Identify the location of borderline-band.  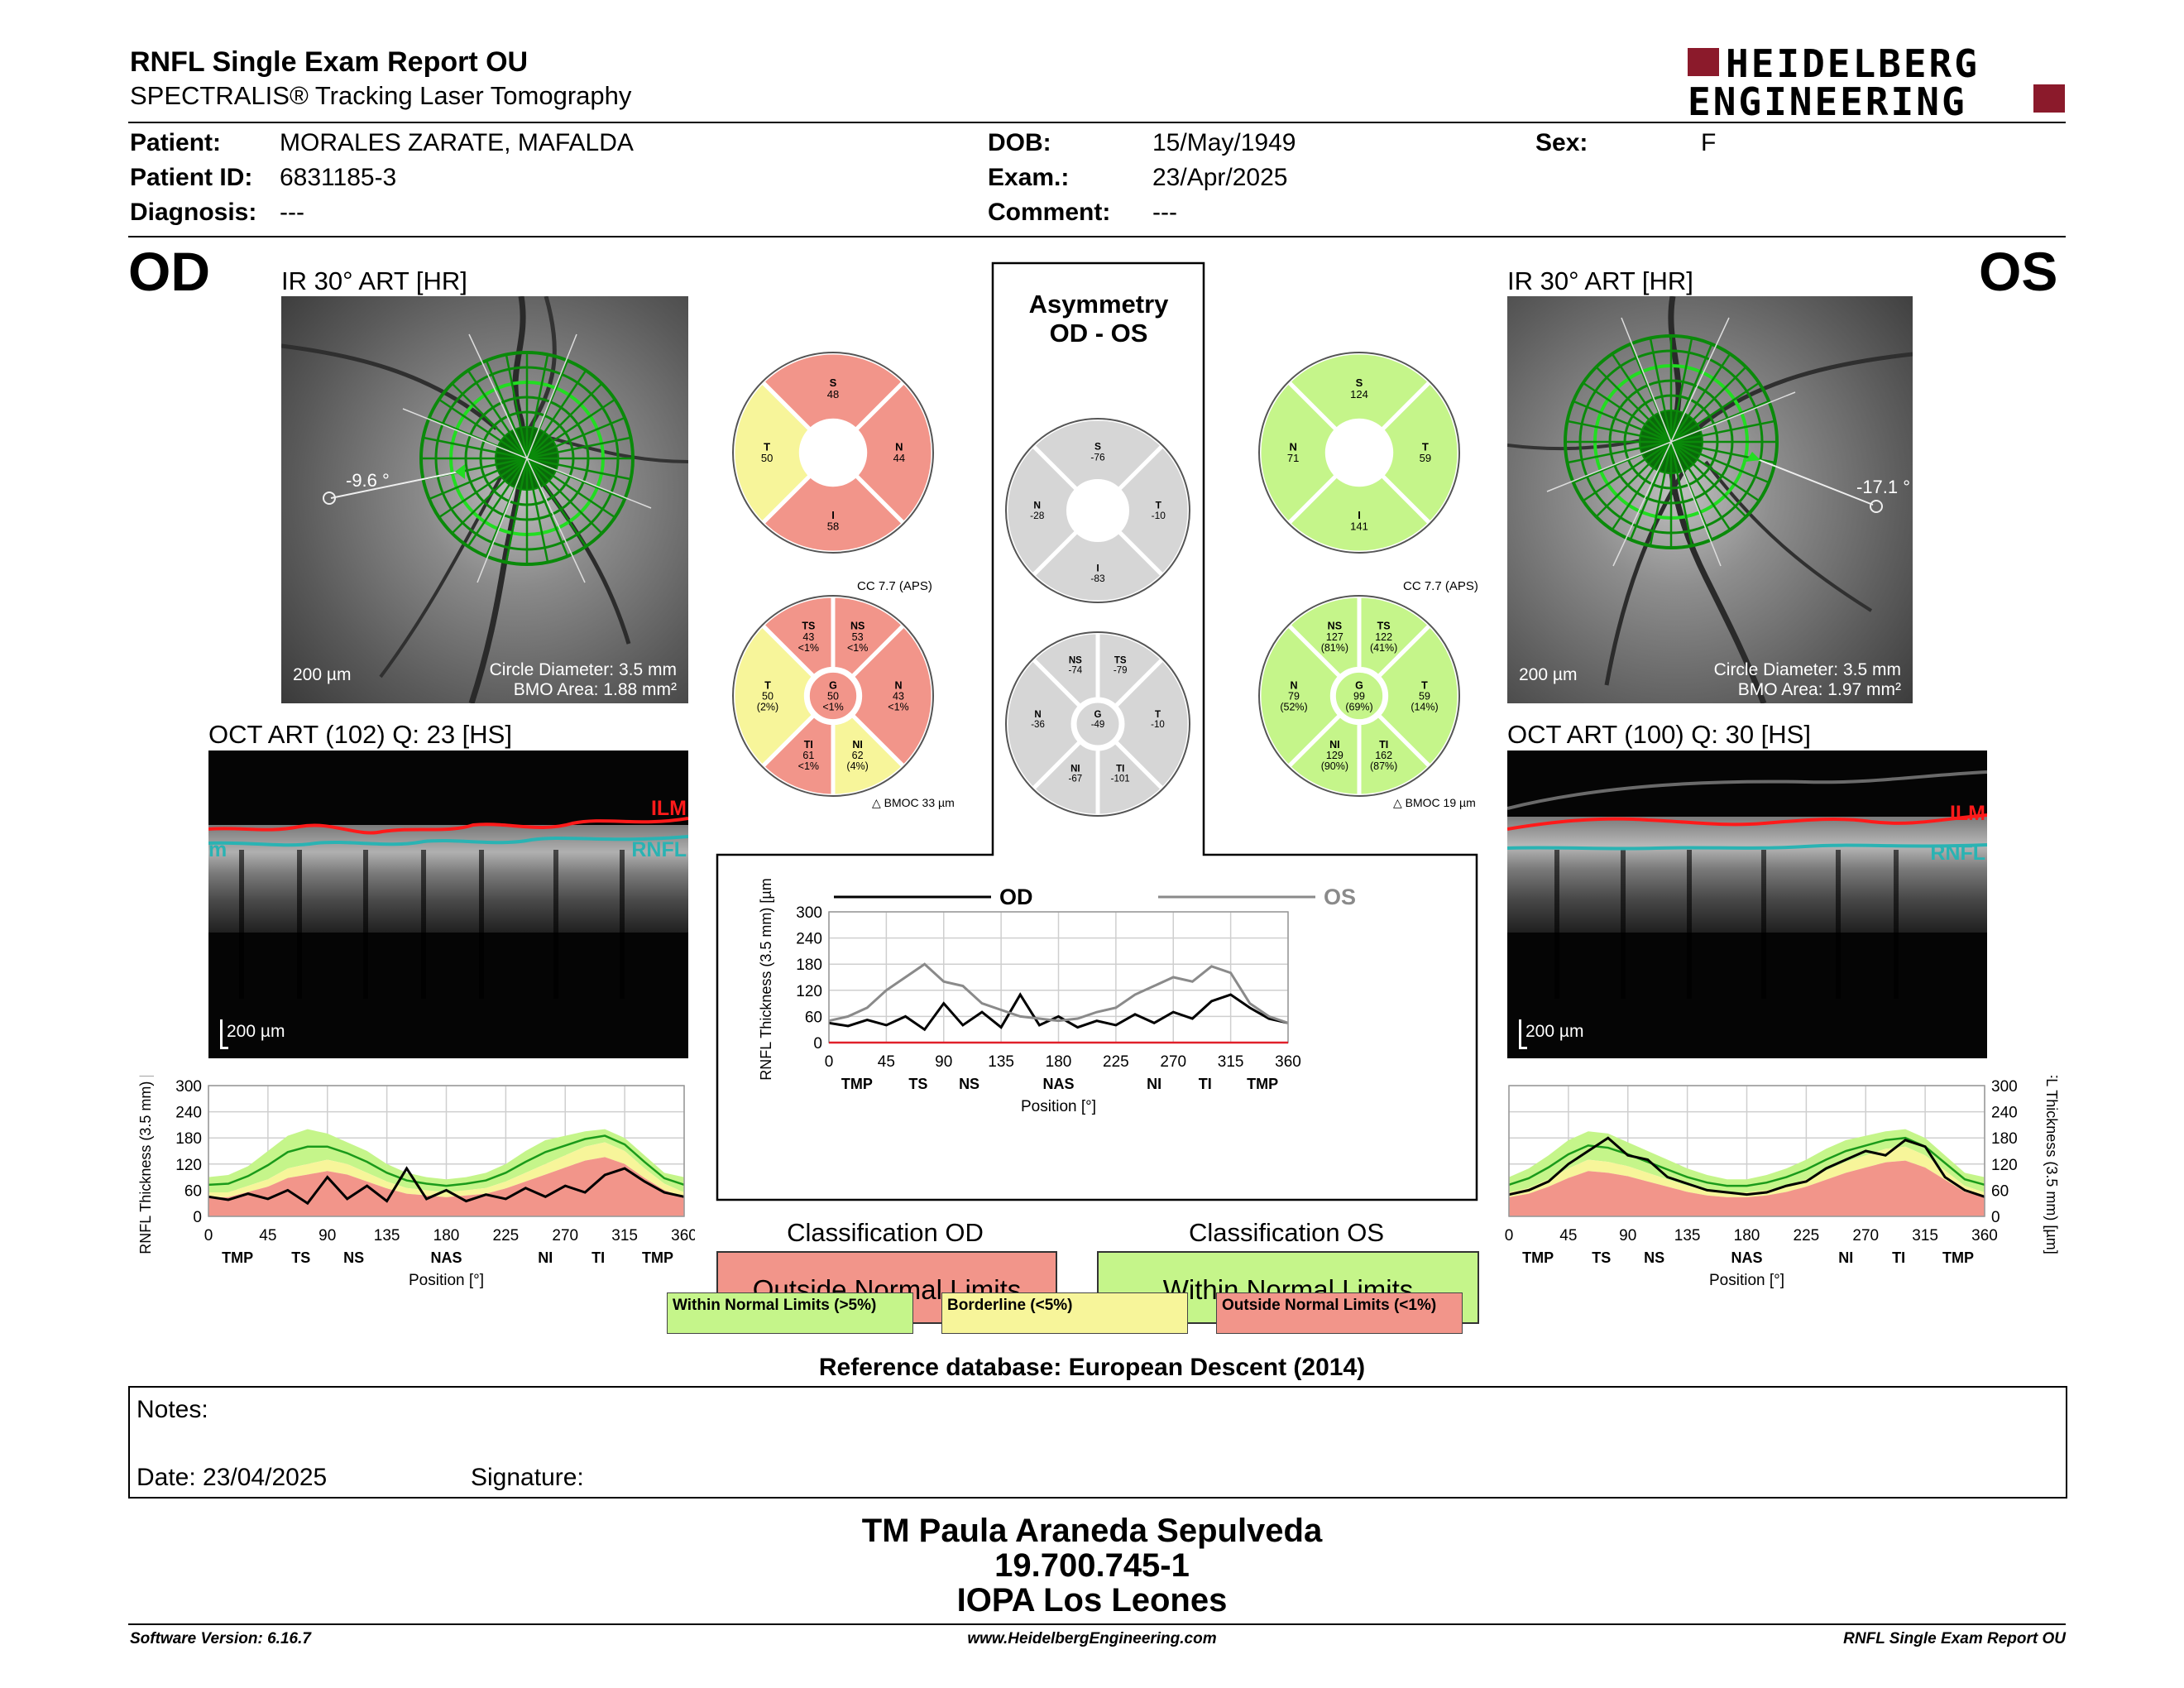
(446, 1169).